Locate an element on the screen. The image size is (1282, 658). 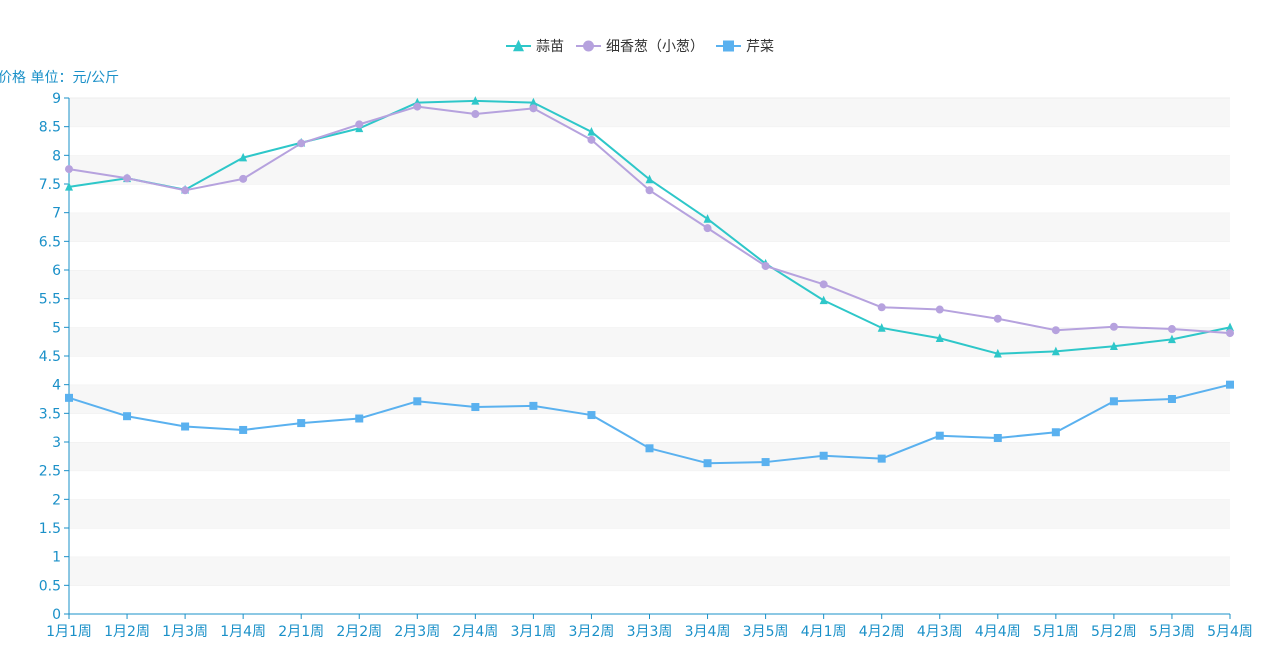
legend-item: 蒜苗 is located at coordinates (535, 47).